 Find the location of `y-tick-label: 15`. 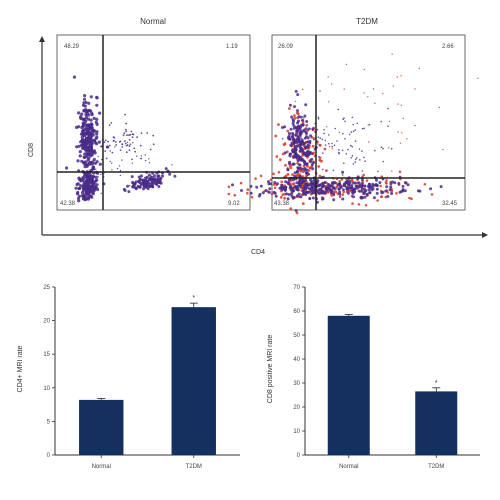

y-tick-label: 15 is located at coordinates (46, 355).